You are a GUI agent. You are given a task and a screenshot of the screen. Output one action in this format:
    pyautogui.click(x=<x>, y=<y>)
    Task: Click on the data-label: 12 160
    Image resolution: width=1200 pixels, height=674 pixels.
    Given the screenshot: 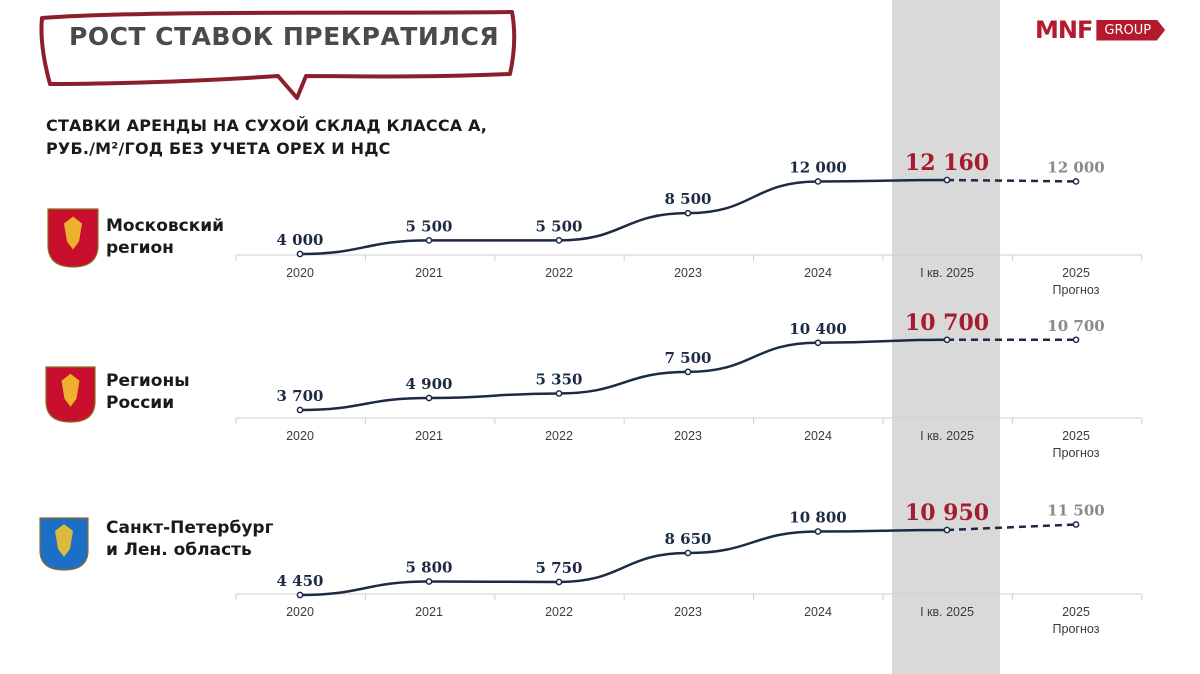 What is the action you would take?
    pyautogui.click(x=947, y=163)
    